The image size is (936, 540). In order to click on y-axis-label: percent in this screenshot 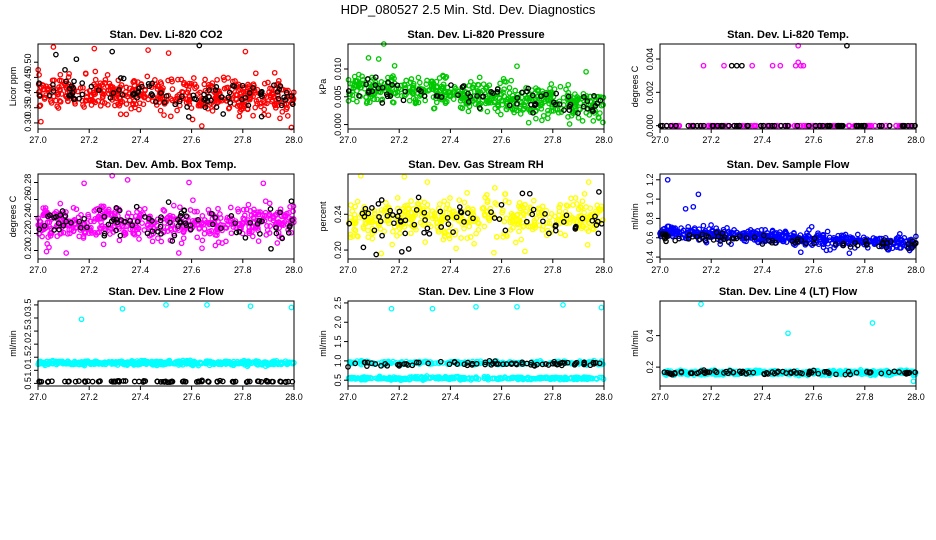, I will do `click(323, 216)`.